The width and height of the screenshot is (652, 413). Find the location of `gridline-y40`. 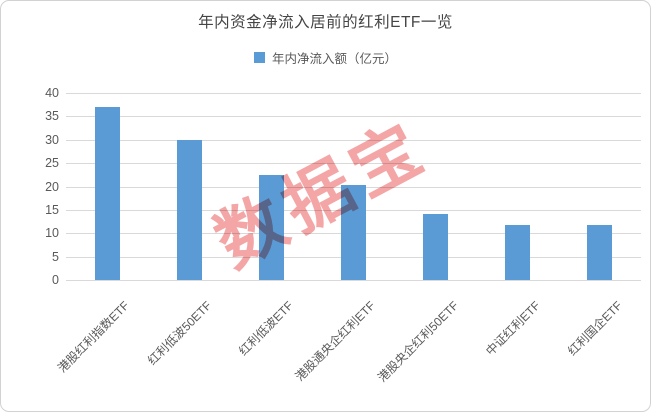

gridline-y40 is located at coordinates (353, 93).